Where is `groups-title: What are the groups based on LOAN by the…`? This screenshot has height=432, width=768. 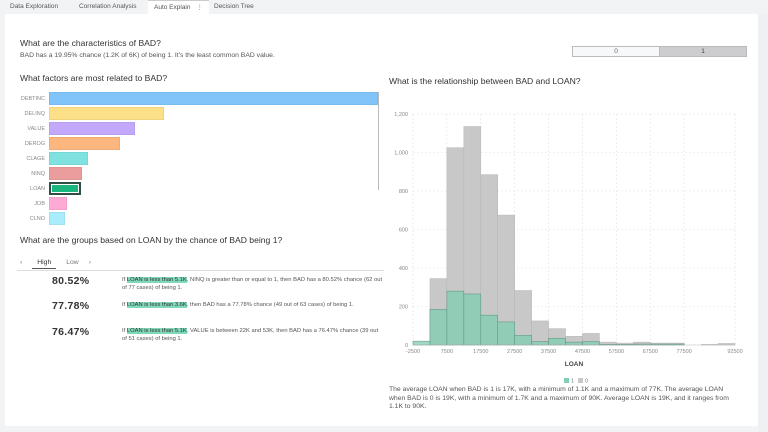
groups-title: What are the groups based on LOAN by the… is located at coordinates (151, 240).